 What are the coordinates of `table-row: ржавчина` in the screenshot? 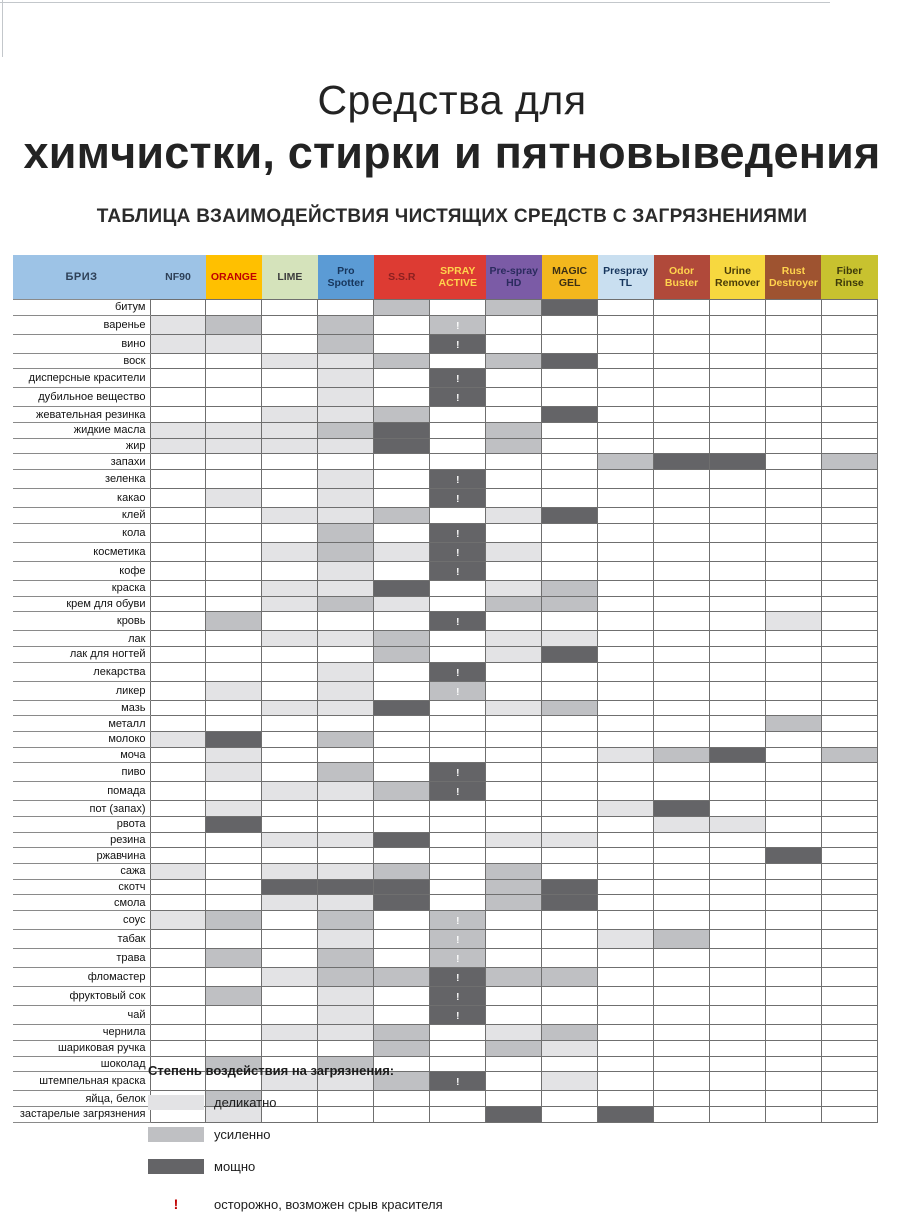 It's located at (446, 856).